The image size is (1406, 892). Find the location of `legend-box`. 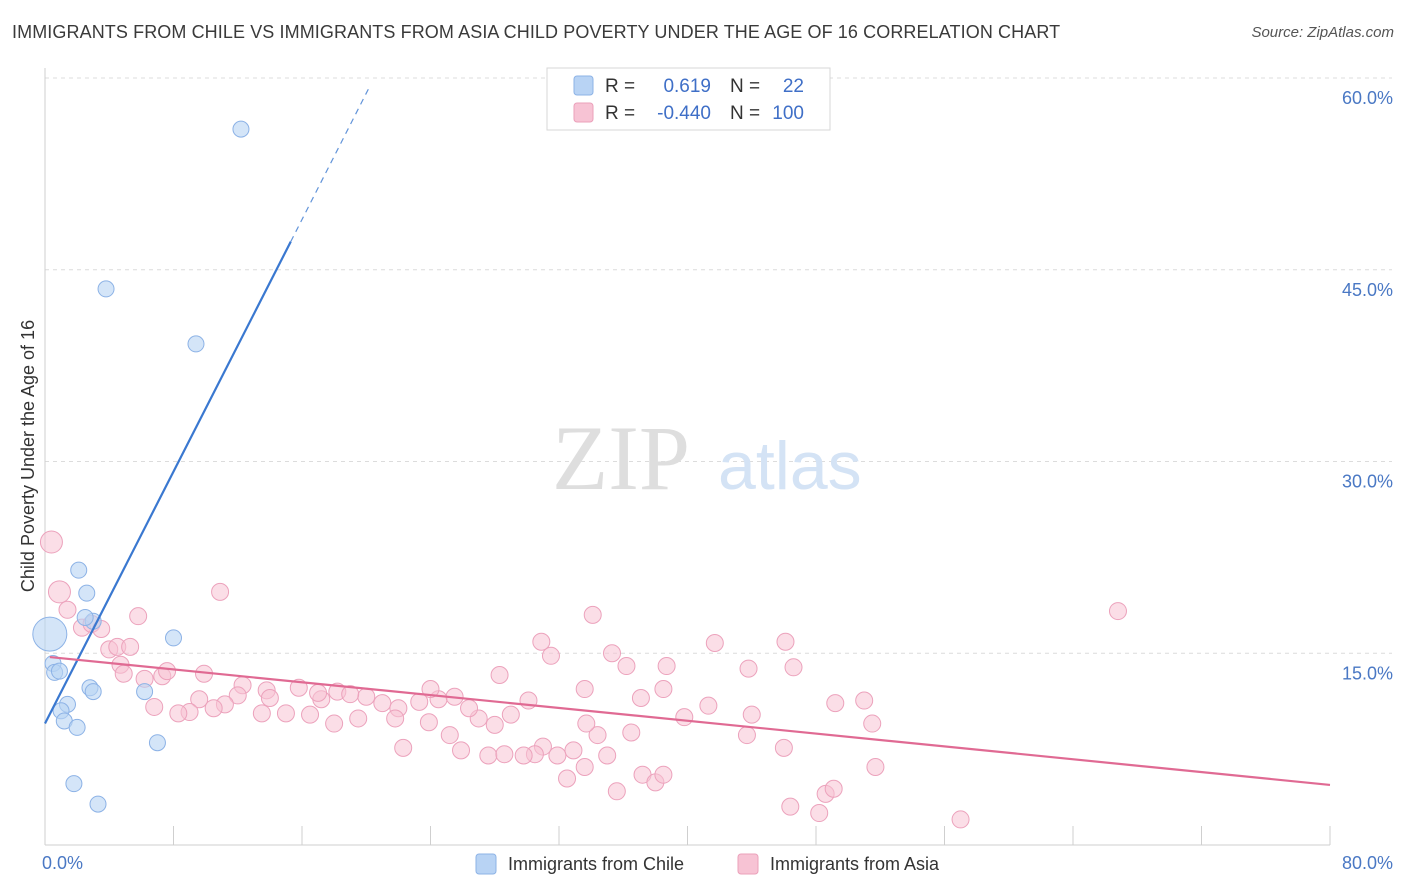

legend-box is located at coordinates (688, 99).